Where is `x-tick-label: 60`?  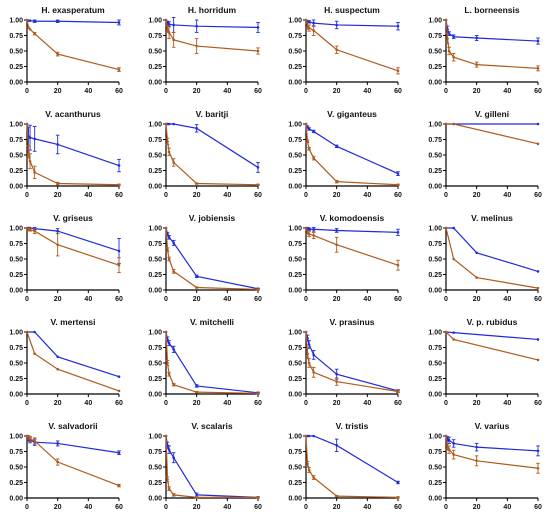 x-tick-label: 60 is located at coordinates (258, 91).